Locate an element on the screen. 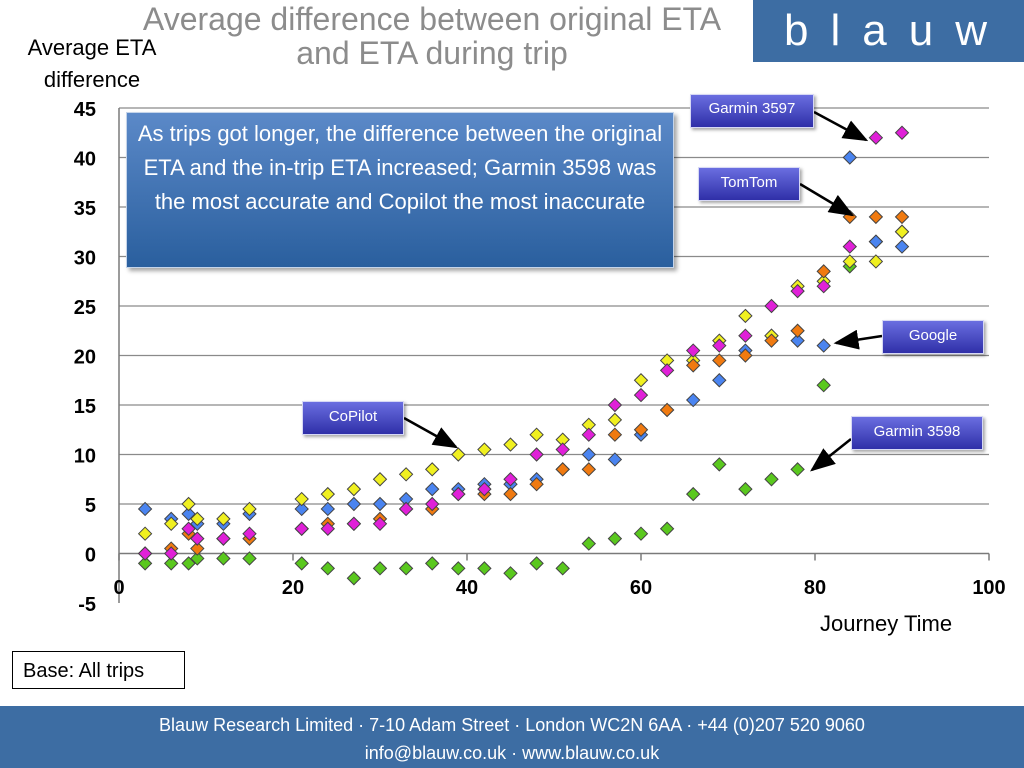  x-tick-label: 20 is located at coordinates (293, 588).